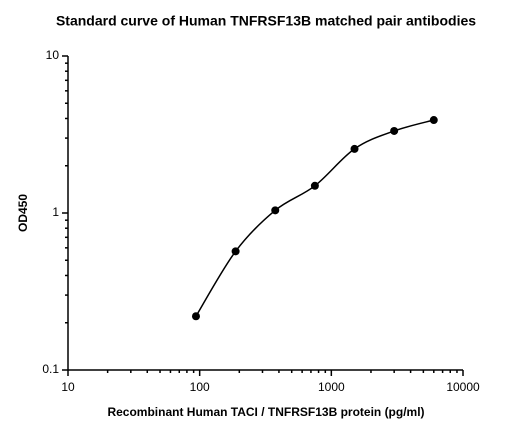 The width and height of the screenshot is (526, 437). What do you see at coordinates (55, 212) in the screenshot?
I see `y-tick-label: 1` at bounding box center [55, 212].